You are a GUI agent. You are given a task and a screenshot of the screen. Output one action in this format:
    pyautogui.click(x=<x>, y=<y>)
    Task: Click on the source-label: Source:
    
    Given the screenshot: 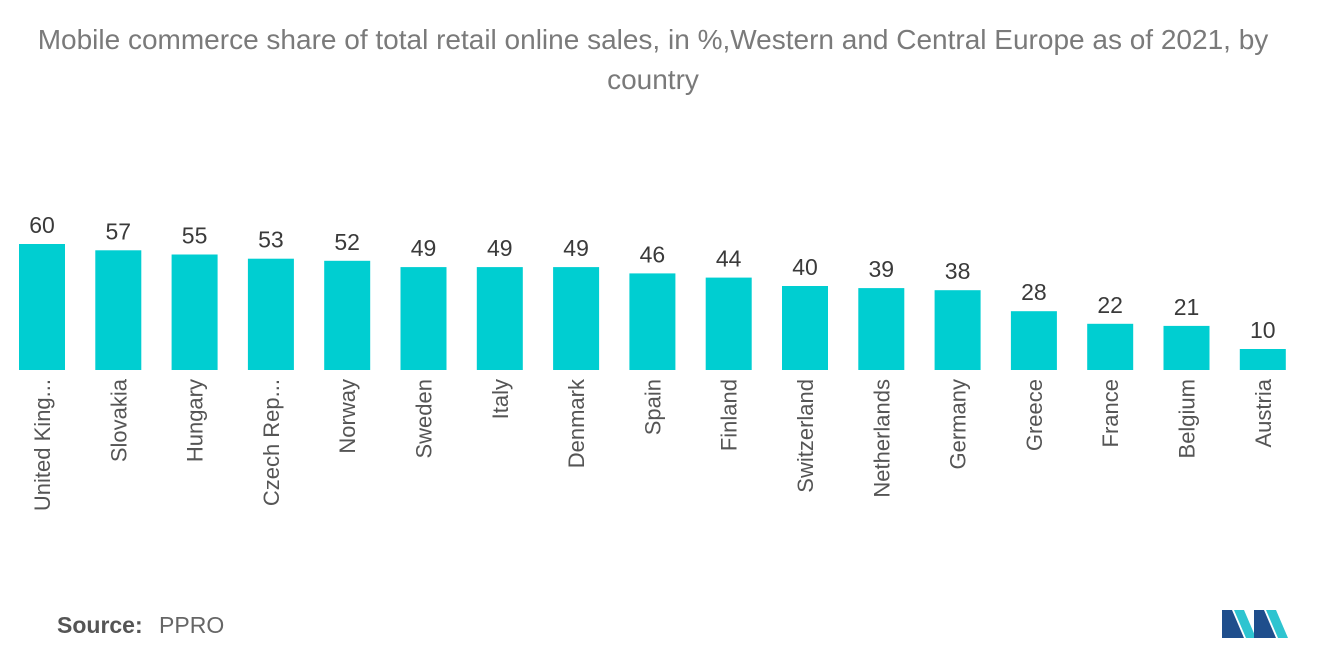 What is the action you would take?
    pyautogui.click(x=100, y=625)
    